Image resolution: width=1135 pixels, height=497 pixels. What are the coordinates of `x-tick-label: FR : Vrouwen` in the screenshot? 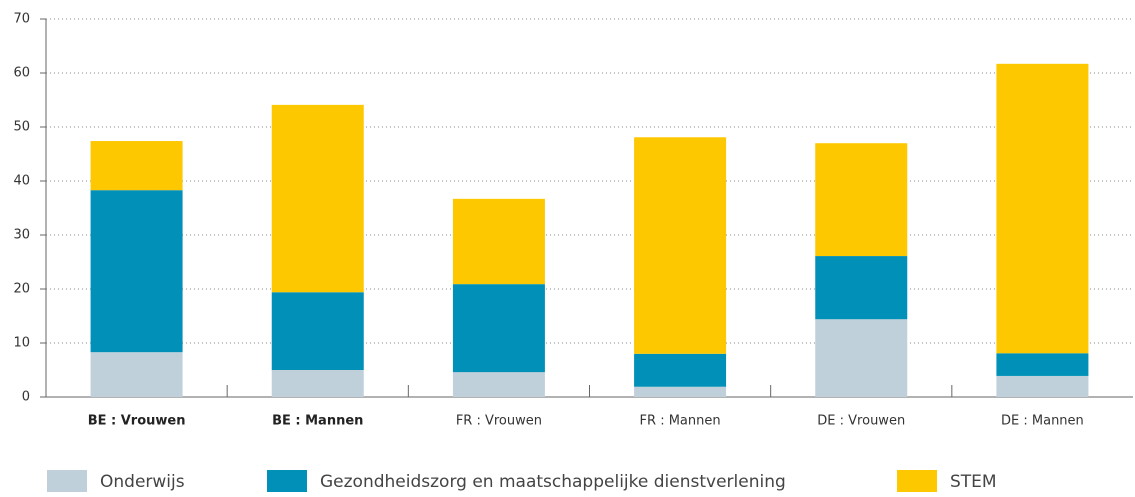 It's located at (499, 421).